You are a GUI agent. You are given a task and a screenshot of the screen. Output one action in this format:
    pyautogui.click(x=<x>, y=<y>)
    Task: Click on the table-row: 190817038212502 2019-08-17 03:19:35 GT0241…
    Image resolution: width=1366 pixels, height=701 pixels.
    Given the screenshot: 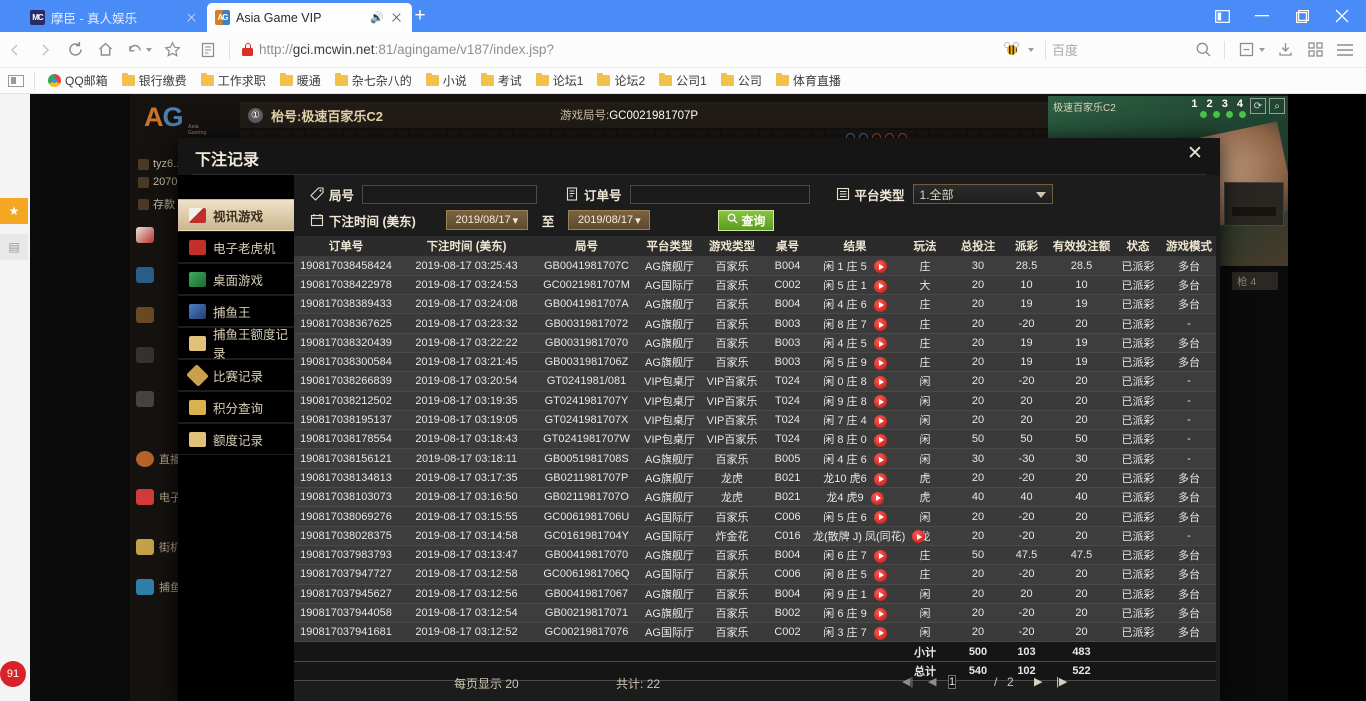 What is the action you would take?
    pyautogui.click(x=755, y=401)
    